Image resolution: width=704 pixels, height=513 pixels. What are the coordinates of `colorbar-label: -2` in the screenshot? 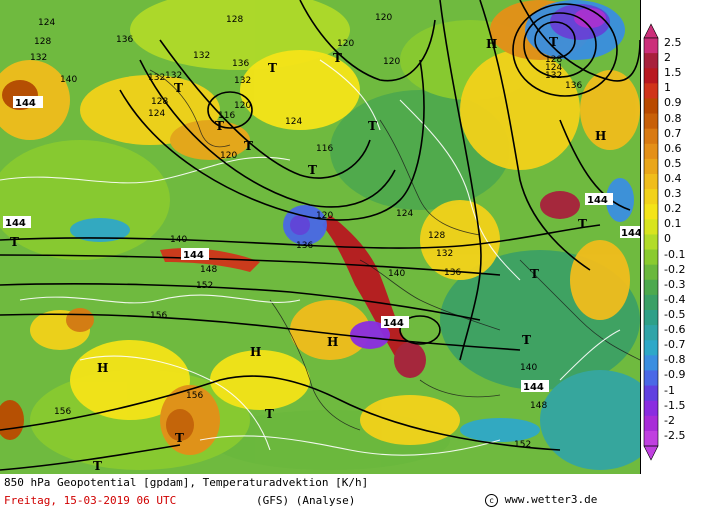 It's located at (669, 420).